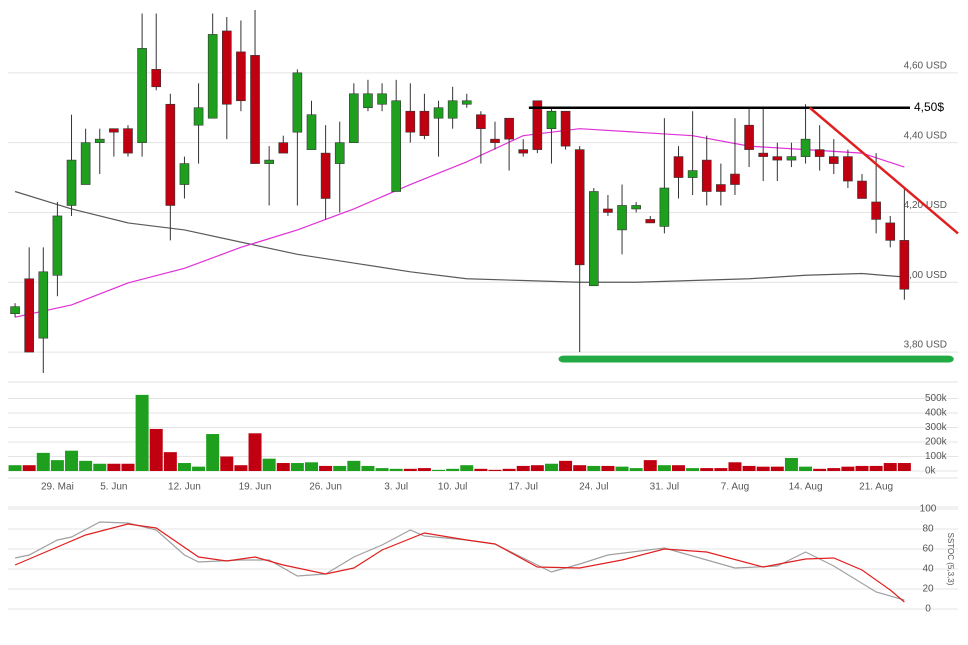  What do you see at coordinates (184, 487) in the screenshot?
I see `x-tick-label: 12. Jun` at bounding box center [184, 487].